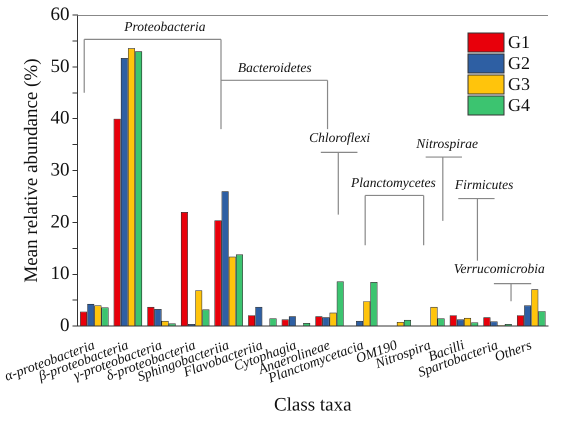  Describe the element at coordinates (31, 170) in the screenshot. I see `y-axis-title: Mean relative abundance (%)` at that location.